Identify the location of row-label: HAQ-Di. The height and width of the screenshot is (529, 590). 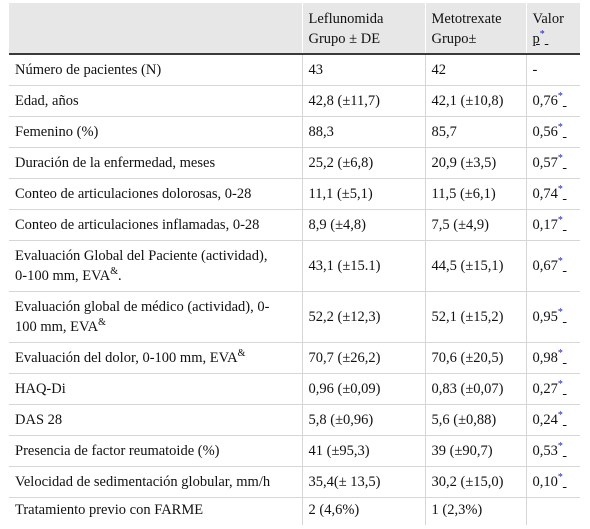
(155, 389).